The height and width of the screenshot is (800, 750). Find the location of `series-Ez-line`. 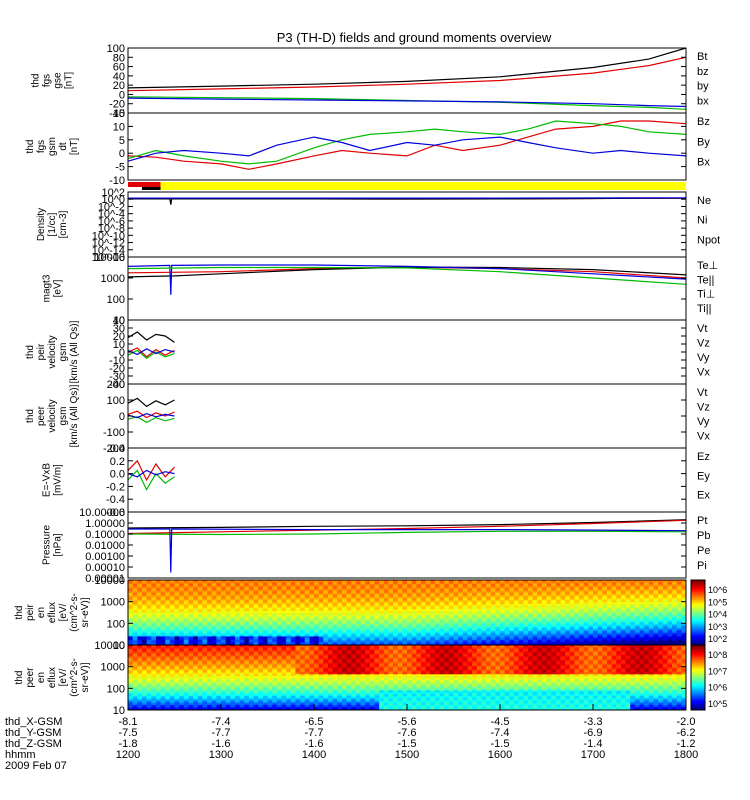

series-Ez-line is located at coordinates (151, 470).